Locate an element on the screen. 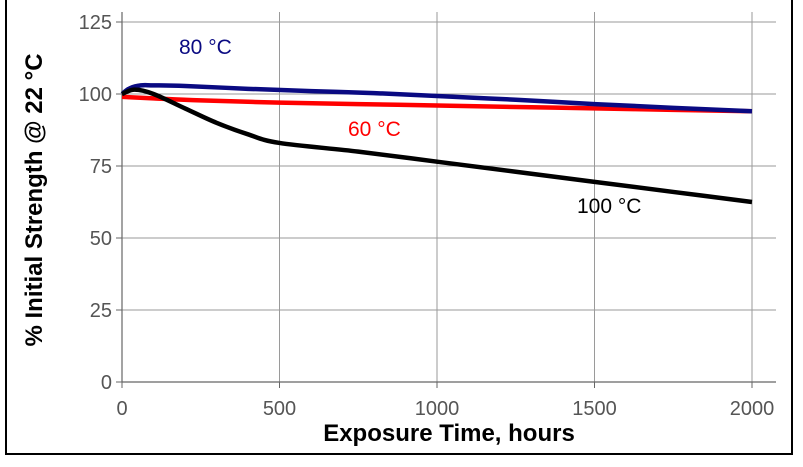  x-tick-label: 2000 is located at coordinates (752, 409).